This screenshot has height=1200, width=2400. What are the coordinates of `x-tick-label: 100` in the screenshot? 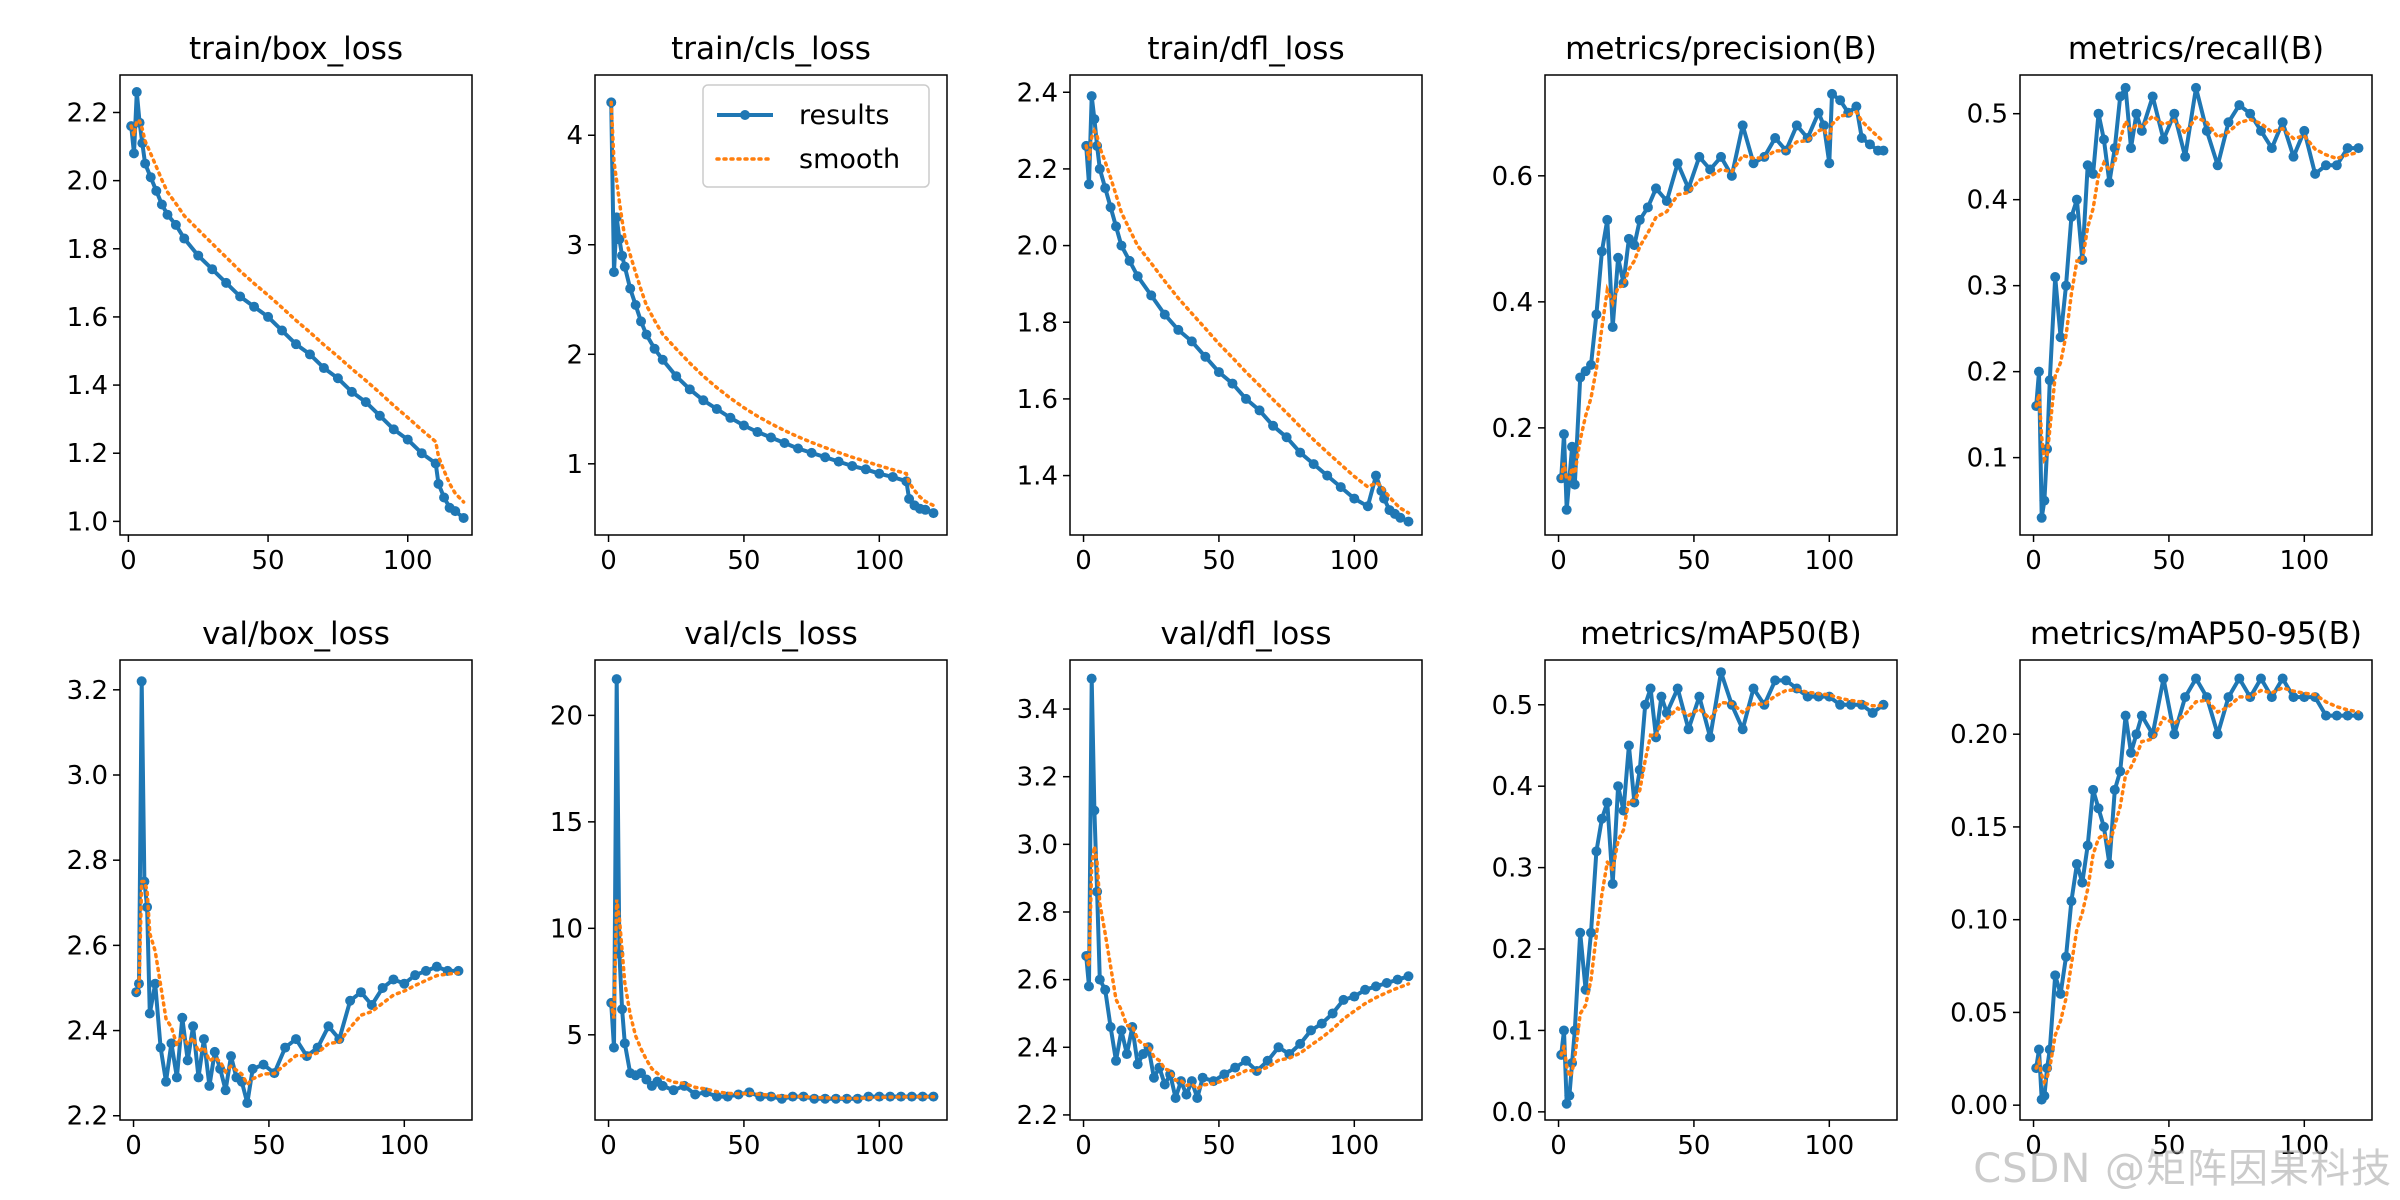 It's located at (2304, 561).